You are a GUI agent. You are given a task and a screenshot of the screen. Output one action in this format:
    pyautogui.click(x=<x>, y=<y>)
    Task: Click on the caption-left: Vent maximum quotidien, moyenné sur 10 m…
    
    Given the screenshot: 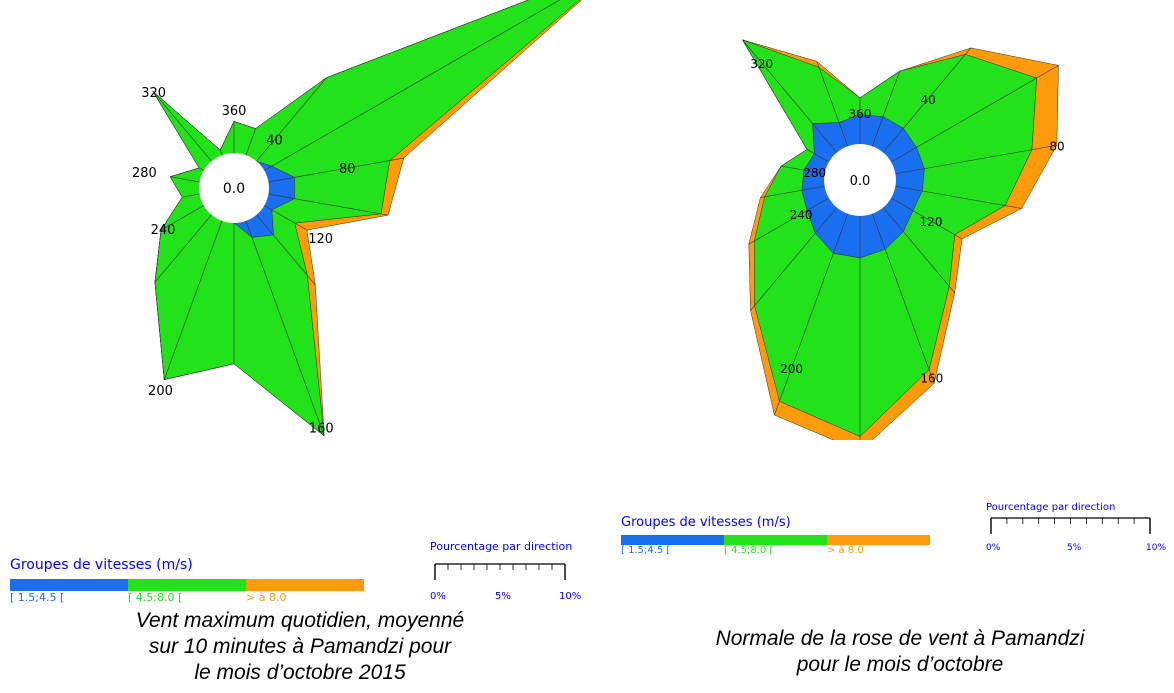 What is the action you would take?
    pyautogui.click(x=300, y=647)
    